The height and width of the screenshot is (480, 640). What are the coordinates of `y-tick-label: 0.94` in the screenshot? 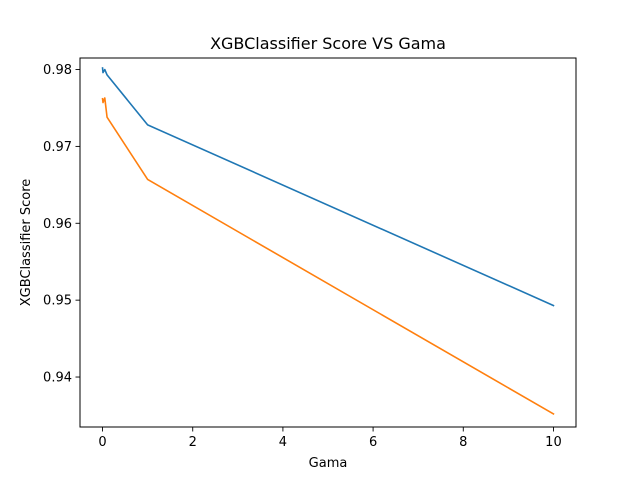 It's located at (57, 378).